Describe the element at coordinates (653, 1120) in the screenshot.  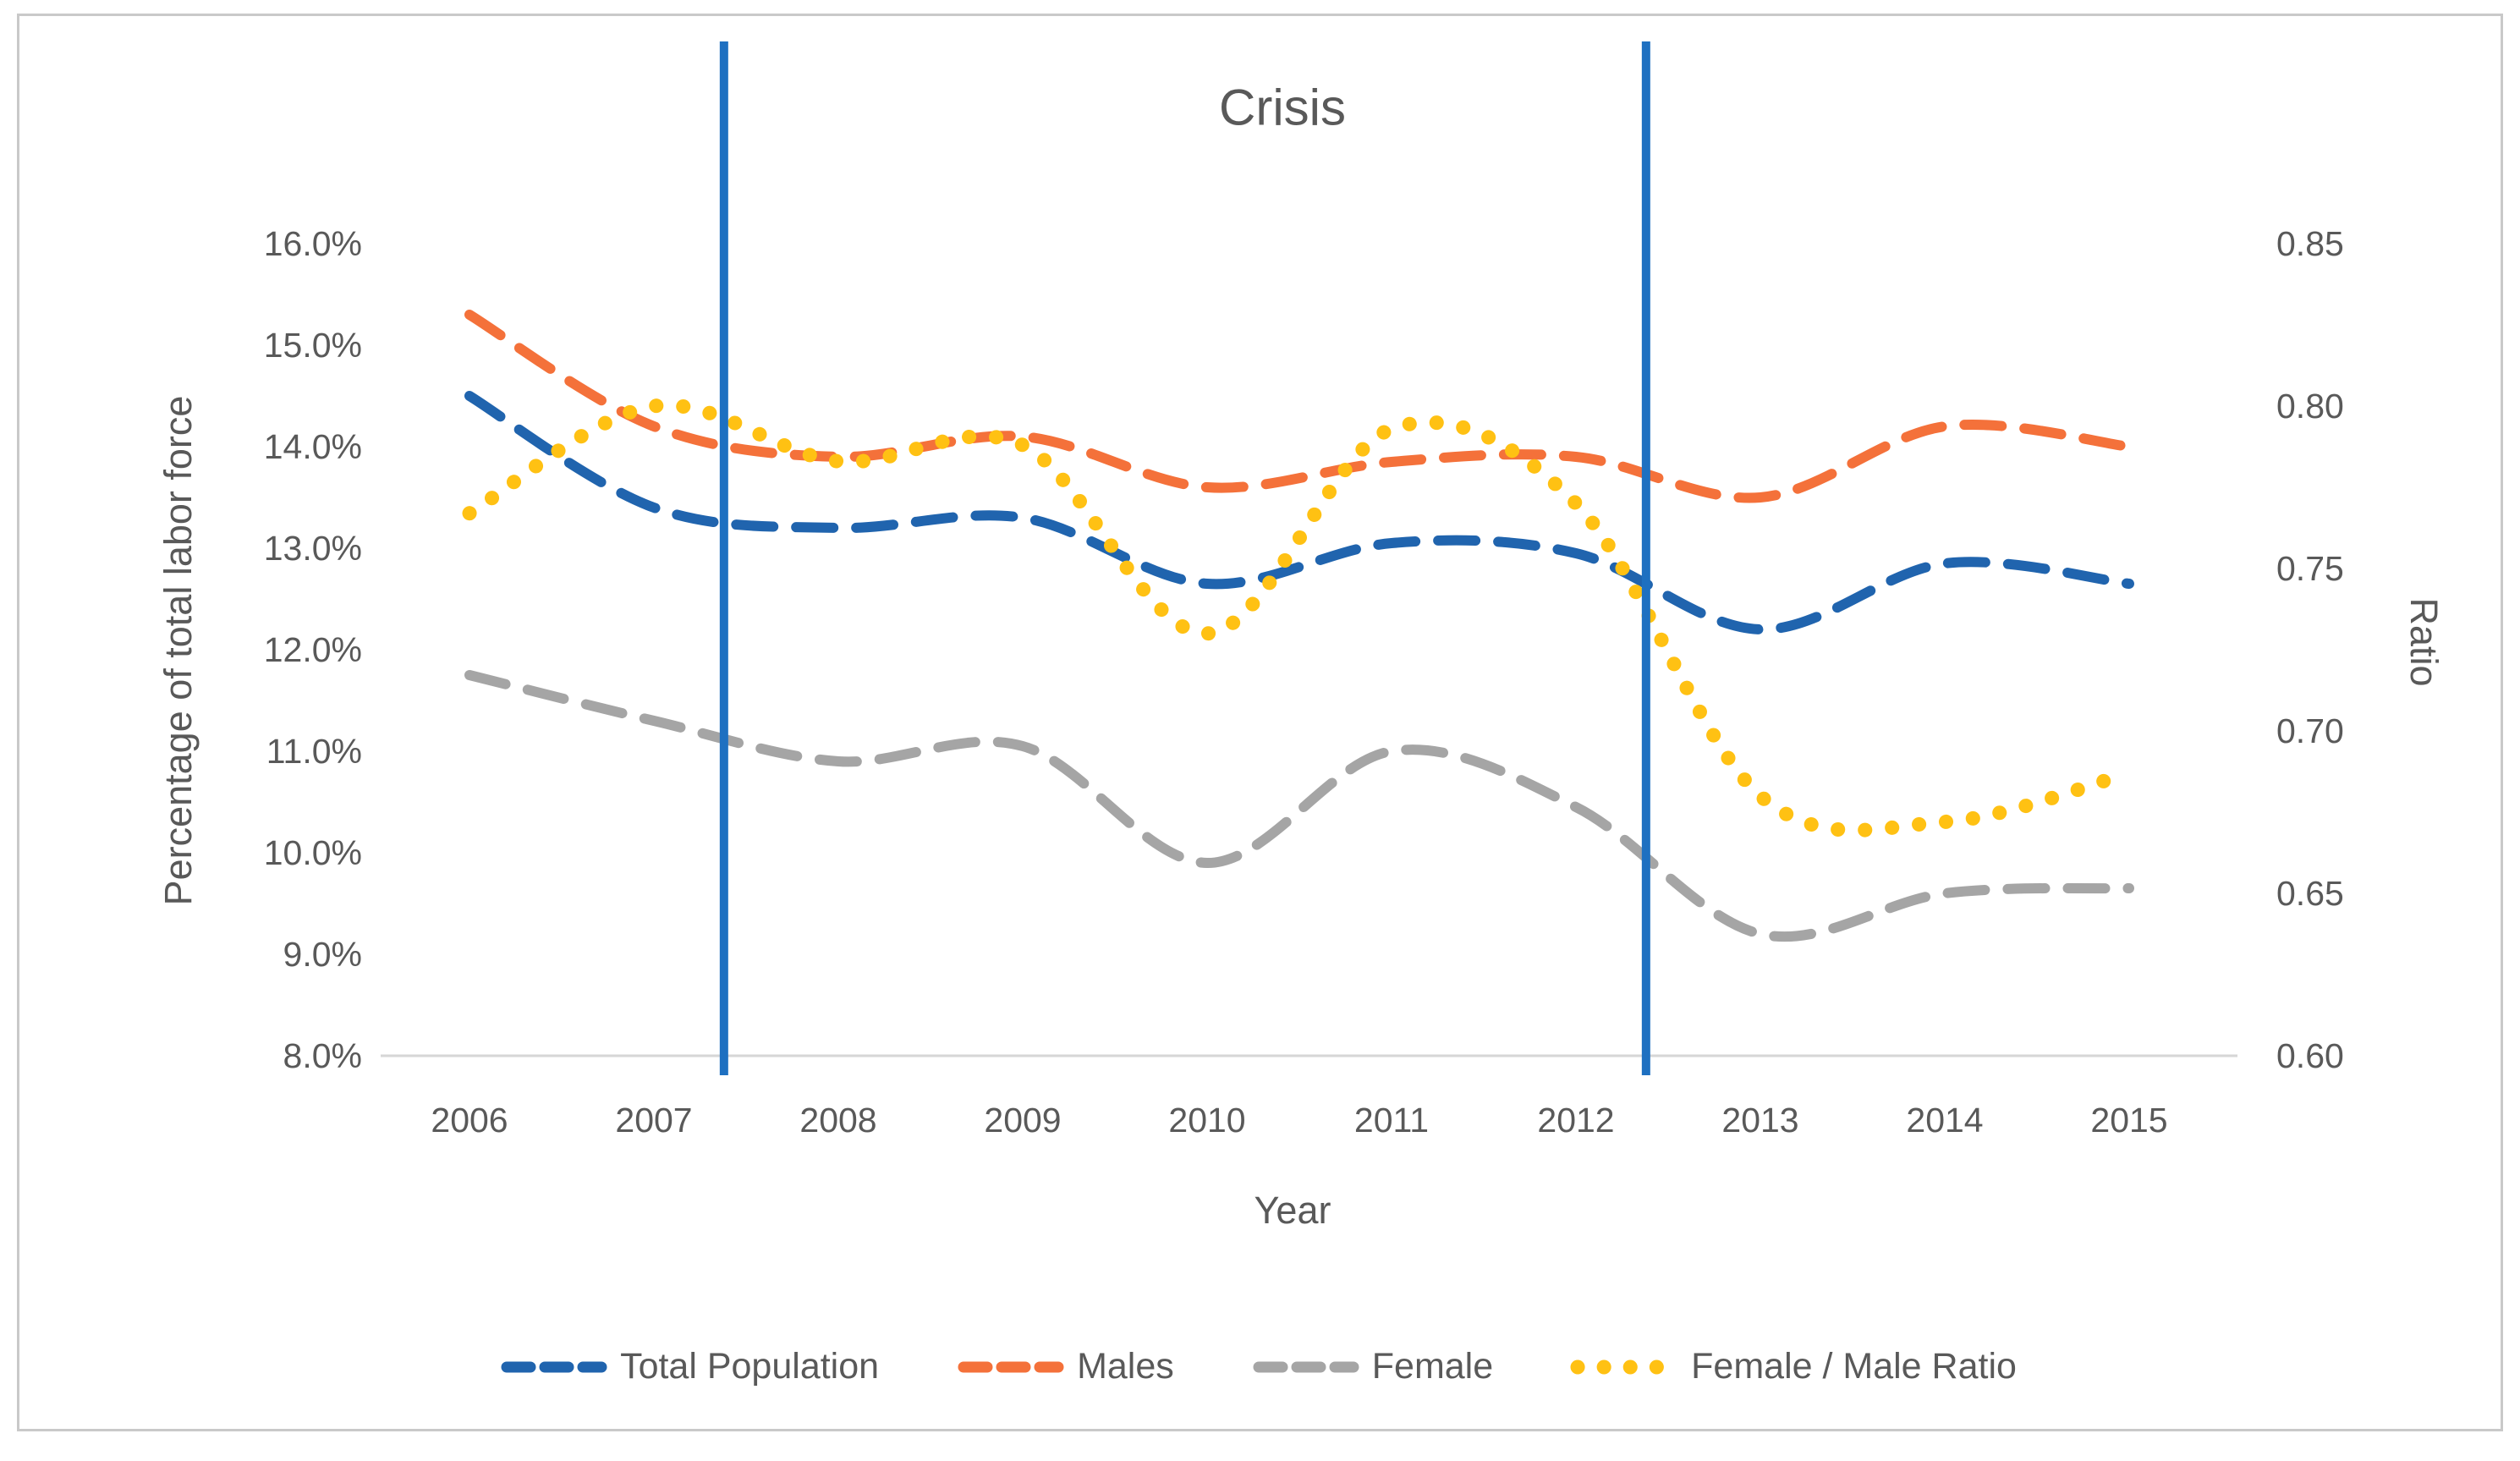
I see `x-axis-tick-label: 2007` at that location.